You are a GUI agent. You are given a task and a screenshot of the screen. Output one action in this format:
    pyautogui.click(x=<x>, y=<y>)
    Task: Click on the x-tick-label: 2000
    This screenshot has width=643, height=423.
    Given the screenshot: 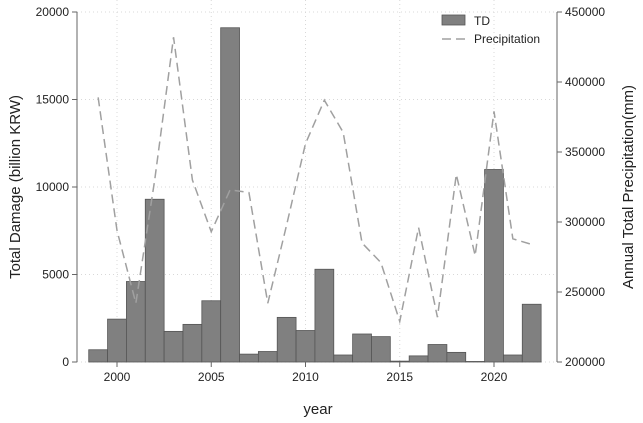 What is the action you would take?
    pyautogui.click(x=117, y=377)
    